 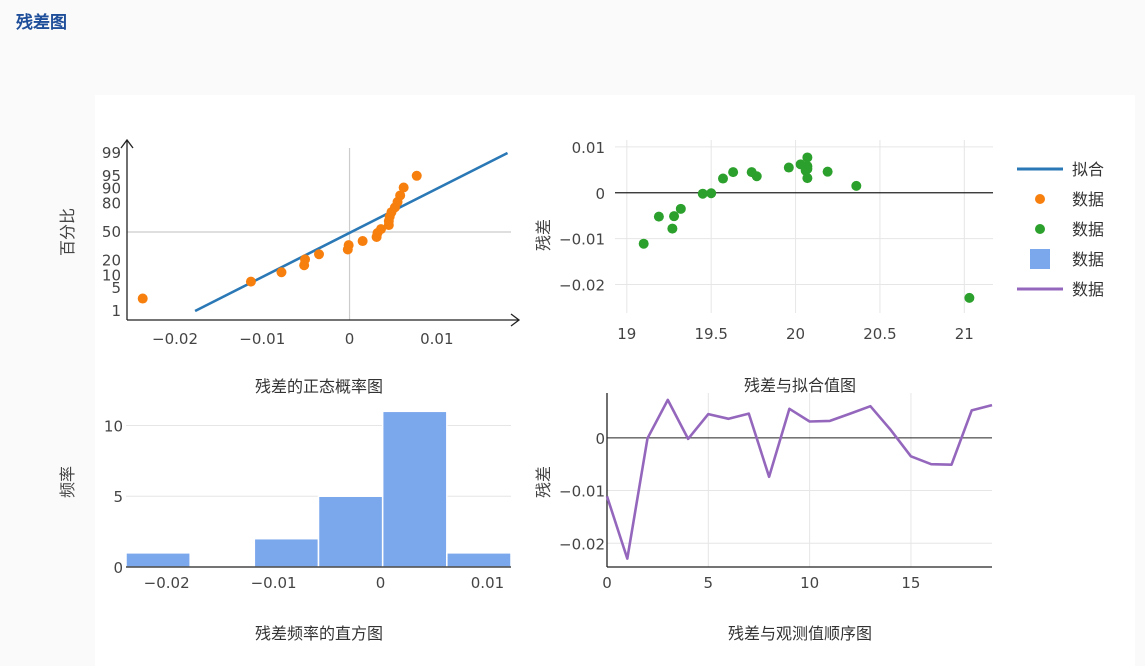 What do you see at coordinates (809, 583) in the screenshot?
I see `x-tick-label: 10` at bounding box center [809, 583].